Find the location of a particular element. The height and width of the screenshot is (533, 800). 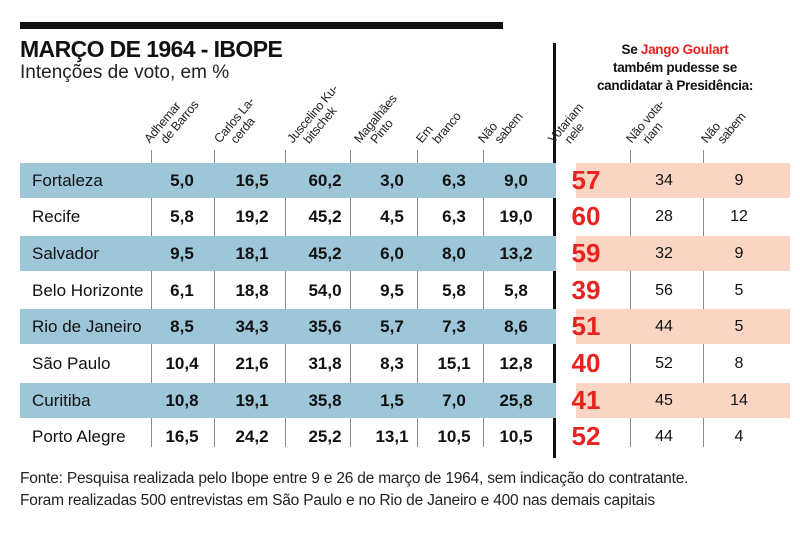

column-header: Não vota-riam is located at coordinates (650, 125).